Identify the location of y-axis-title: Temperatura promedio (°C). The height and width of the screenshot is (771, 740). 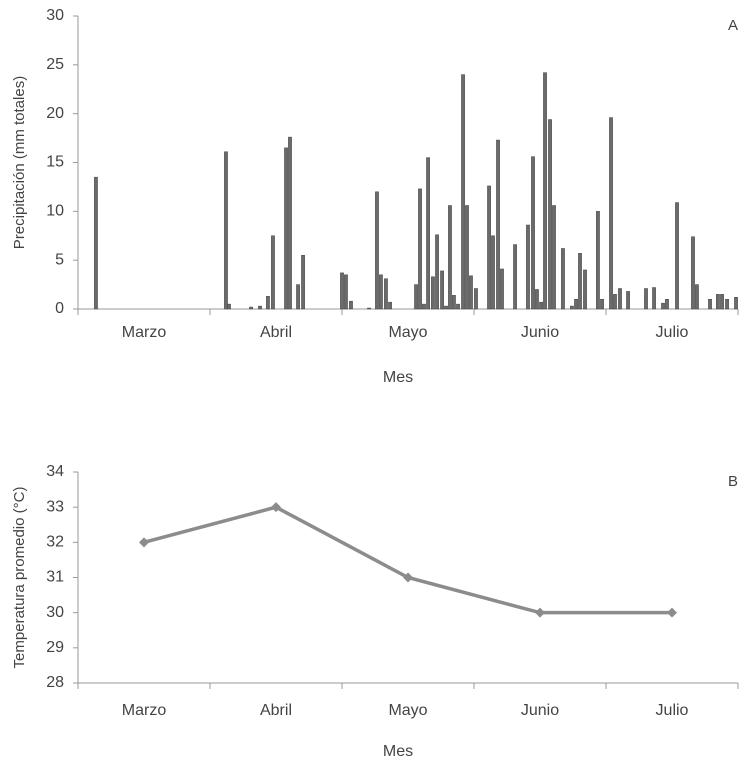
(19, 578).